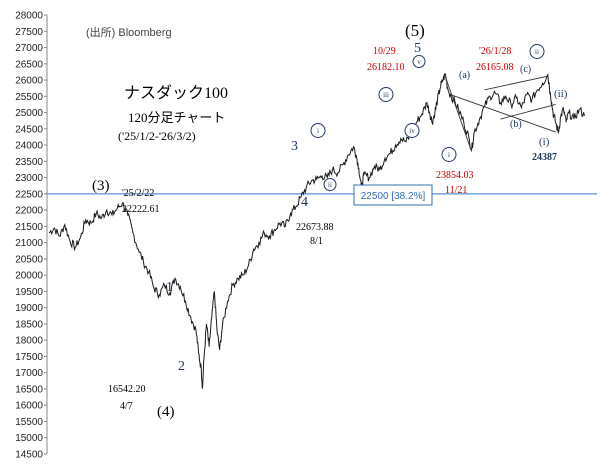 The width and height of the screenshot is (604, 464). Describe the element at coordinates (516, 124) in the screenshot. I see `wave-label-b: (b)` at that location.